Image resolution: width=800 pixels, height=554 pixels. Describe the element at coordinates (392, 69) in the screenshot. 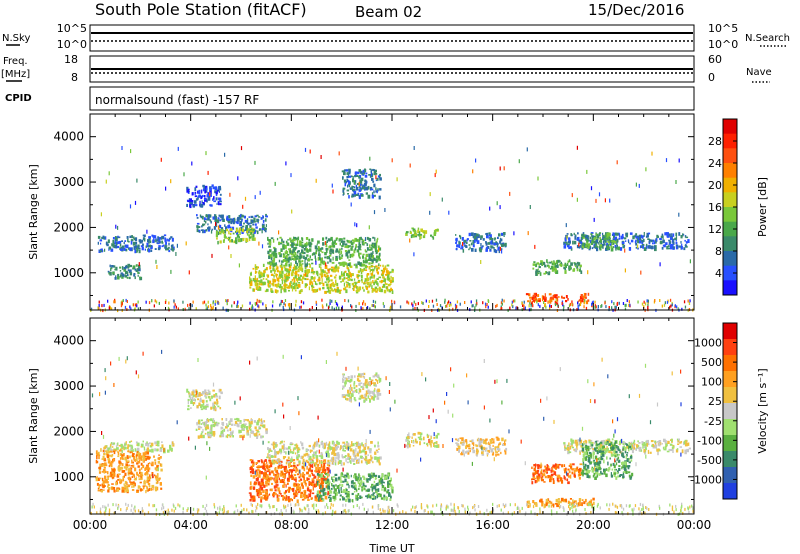

I see `freq-frame` at that location.